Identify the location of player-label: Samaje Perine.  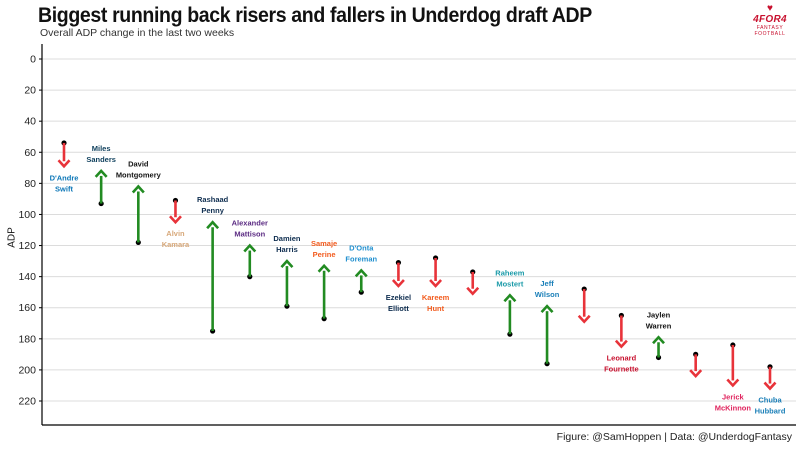
(324, 249).